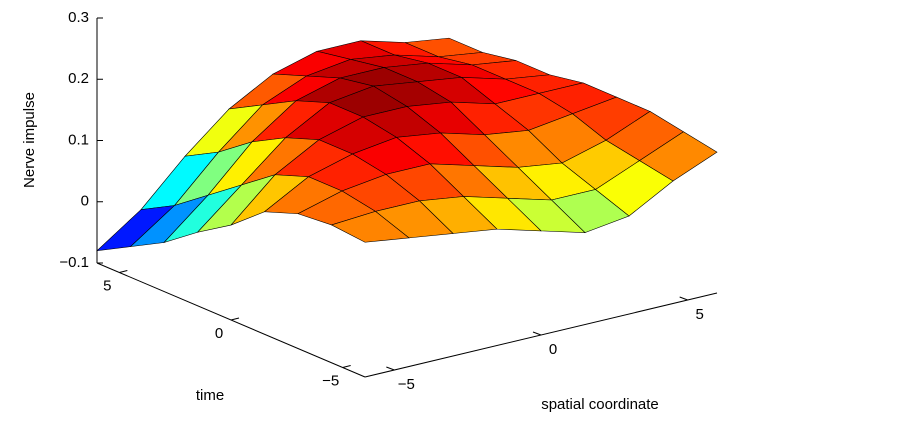 This screenshot has width=903, height=423. What do you see at coordinates (78, 17) in the screenshot?
I see `z-tick-label: 0.3` at bounding box center [78, 17].